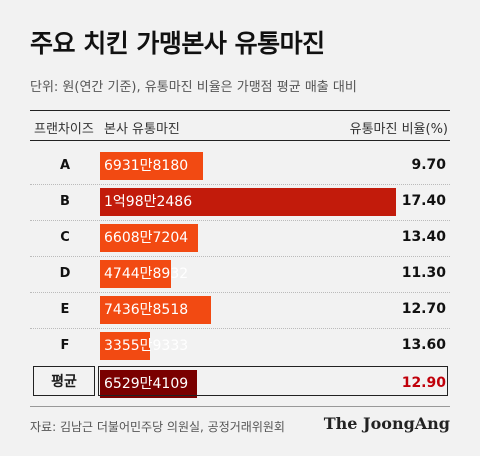 This screenshot has height=456, width=480. What do you see at coordinates (65, 237) in the screenshot?
I see `category-label: C` at bounding box center [65, 237].